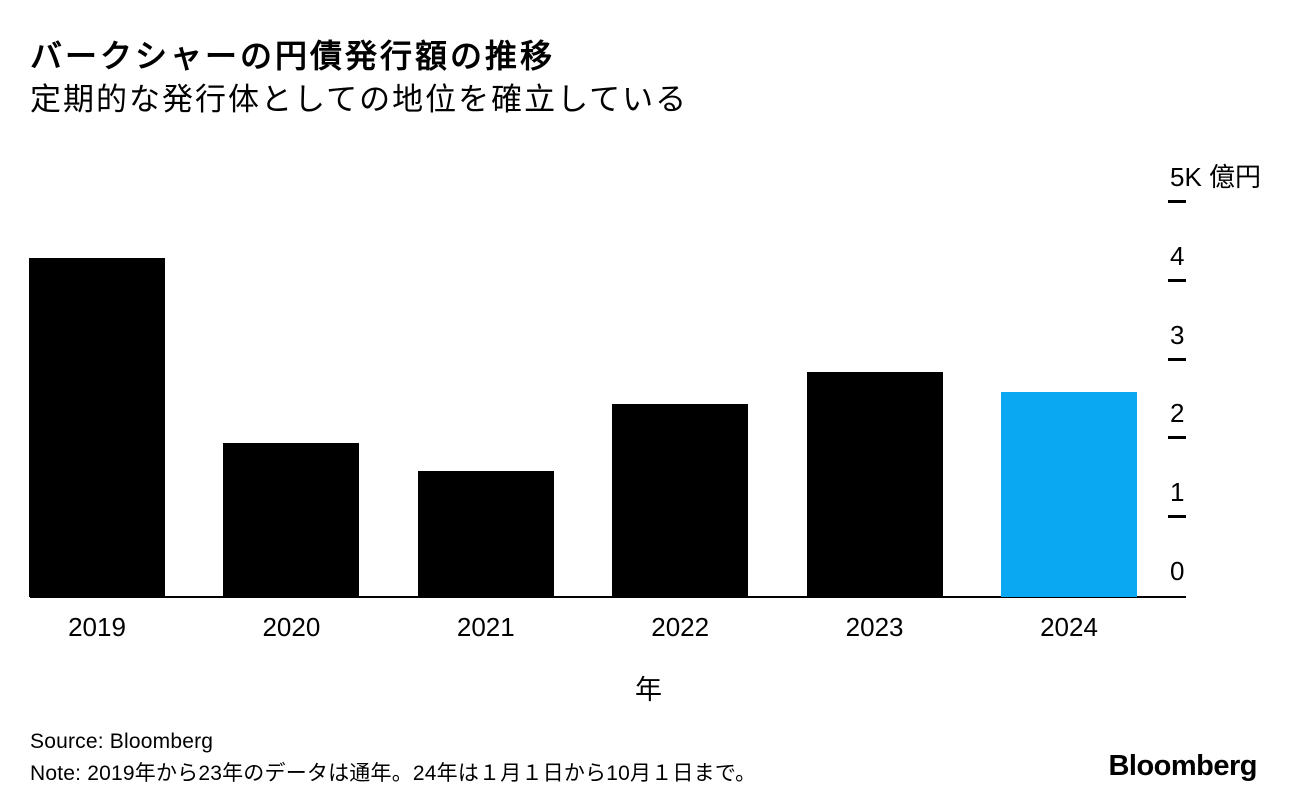 The width and height of the screenshot is (1296, 812). Describe the element at coordinates (1177, 255) in the screenshot. I see `y-axis-label-4: 4` at that location.